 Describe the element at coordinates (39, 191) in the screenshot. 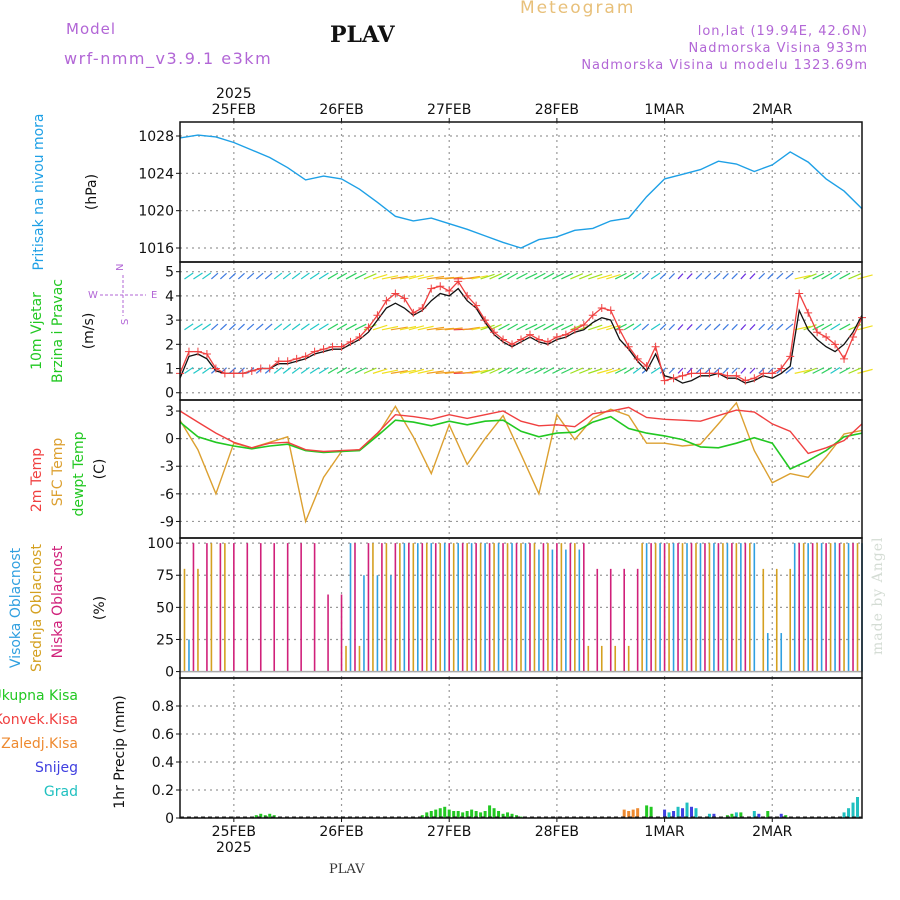

I see `pressure-axis-label: Pritisak na nivou mora` at that location.